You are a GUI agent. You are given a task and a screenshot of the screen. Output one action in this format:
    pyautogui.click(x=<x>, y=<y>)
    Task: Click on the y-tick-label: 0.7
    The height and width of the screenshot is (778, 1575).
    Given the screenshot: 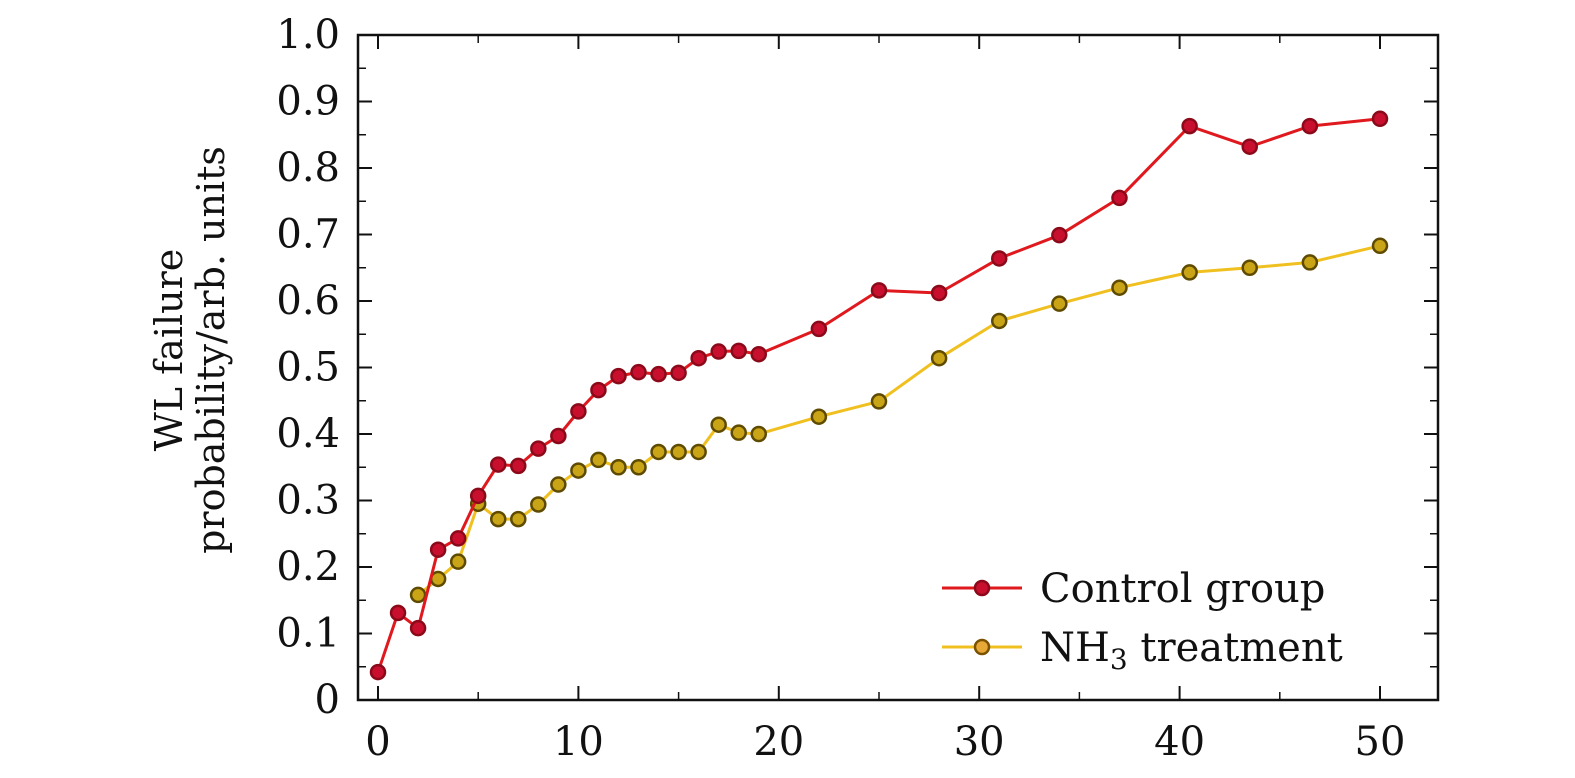 What is the action you would take?
    pyautogui.click(x=308, y=235)
    